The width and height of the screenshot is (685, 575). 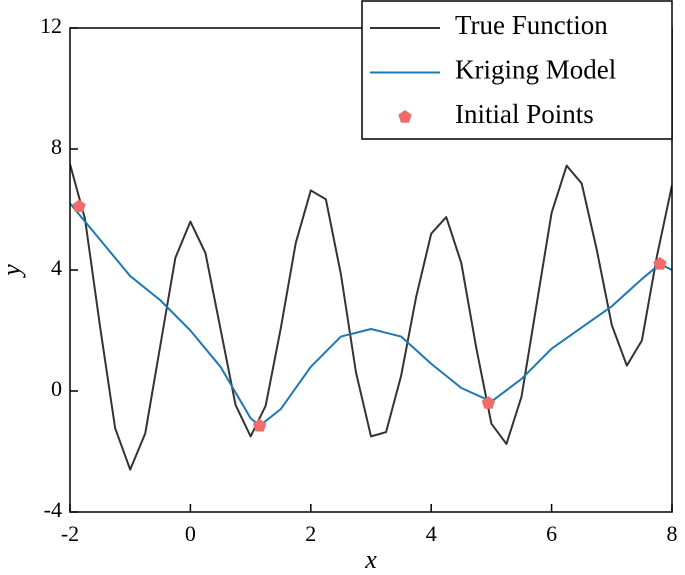 What do you see at coordinates (70, 533) in the screenshot?
I see `x-tick-label: -2` at bounding box center [70, 533].